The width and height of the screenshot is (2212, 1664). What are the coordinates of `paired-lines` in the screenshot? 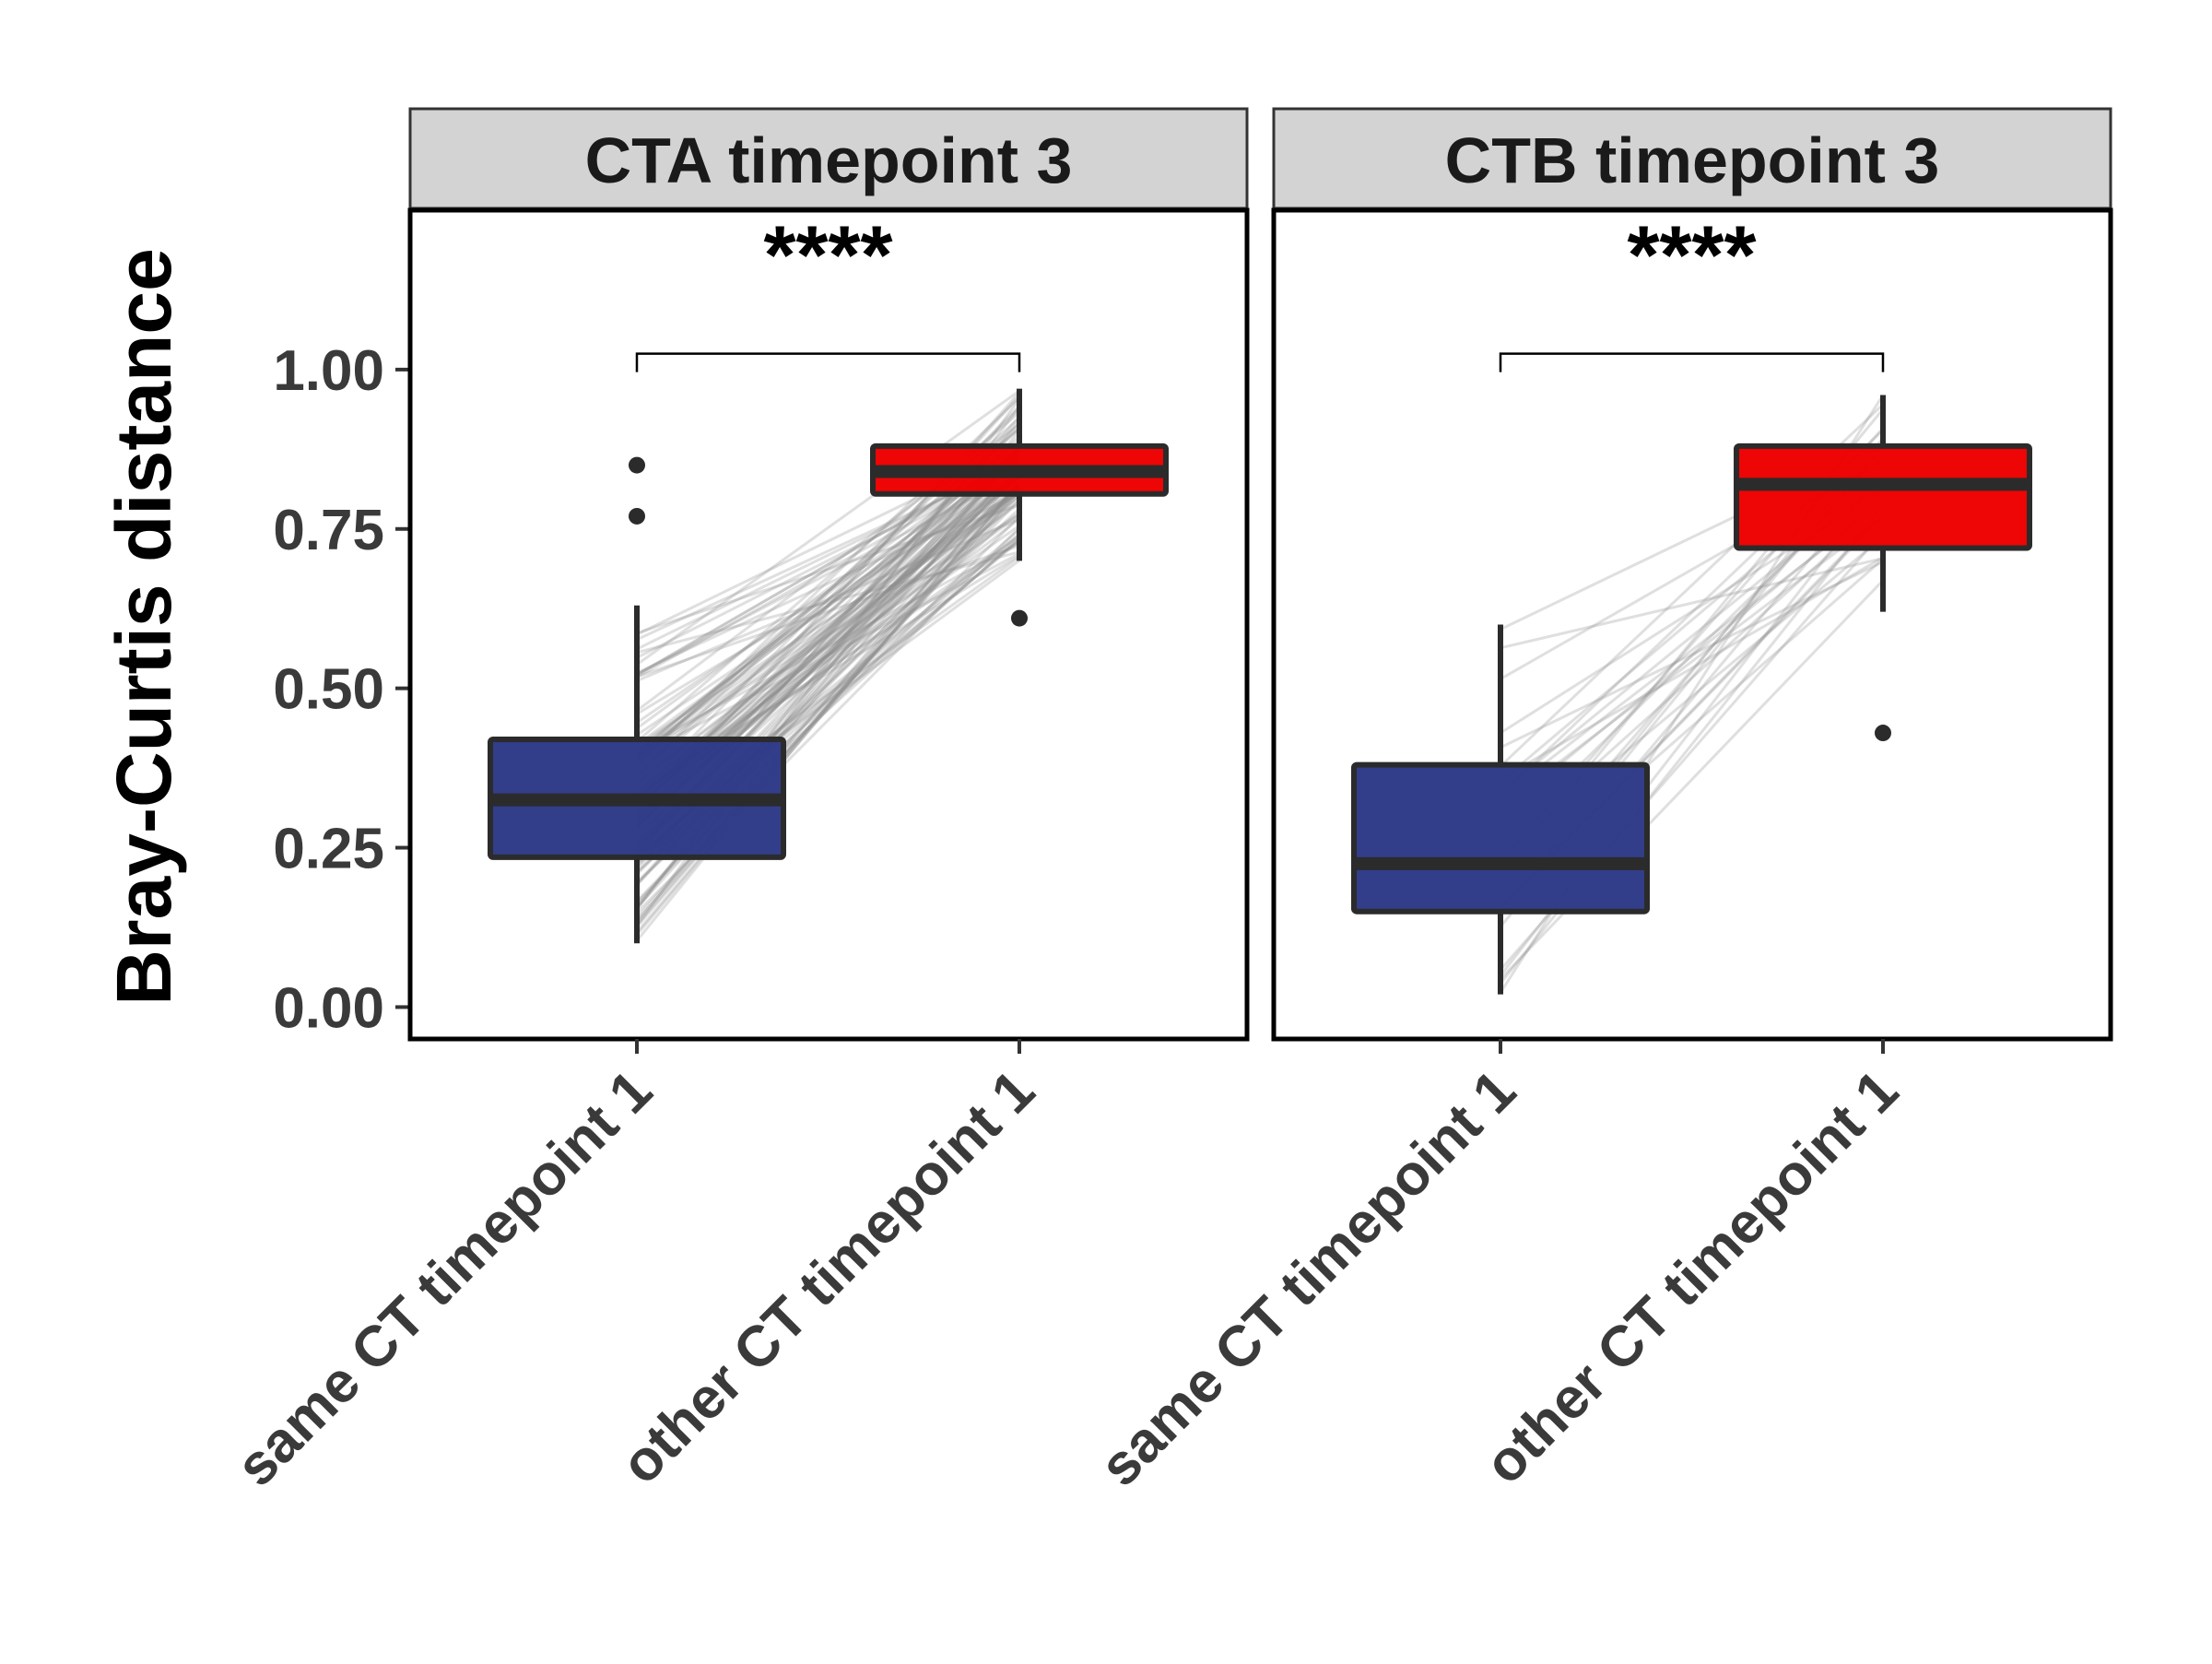 It's located at (828, 665).